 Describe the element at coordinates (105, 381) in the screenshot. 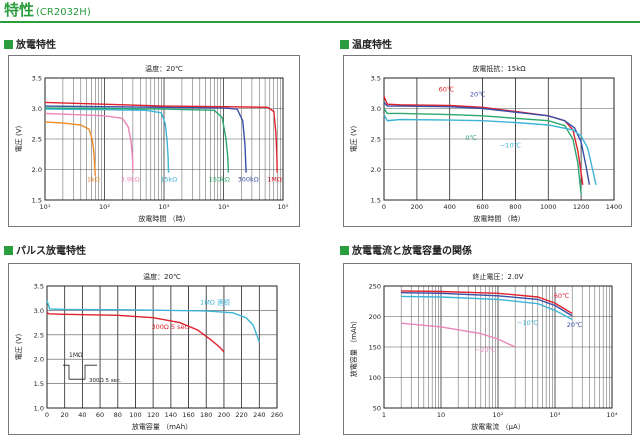

I see `inset-label-bottom: 300Ω 5 sec.` at that location.